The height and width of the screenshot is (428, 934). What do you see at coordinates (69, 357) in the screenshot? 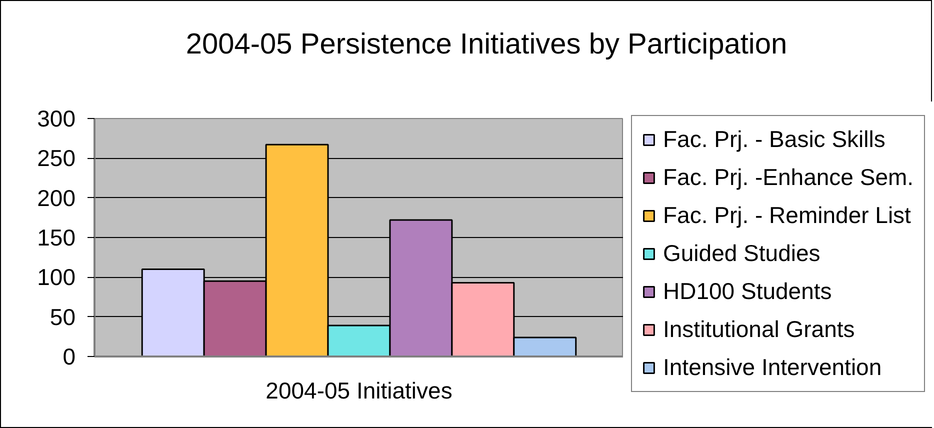
I see `y-tick-label: 0` at bounding box center [69, 357].